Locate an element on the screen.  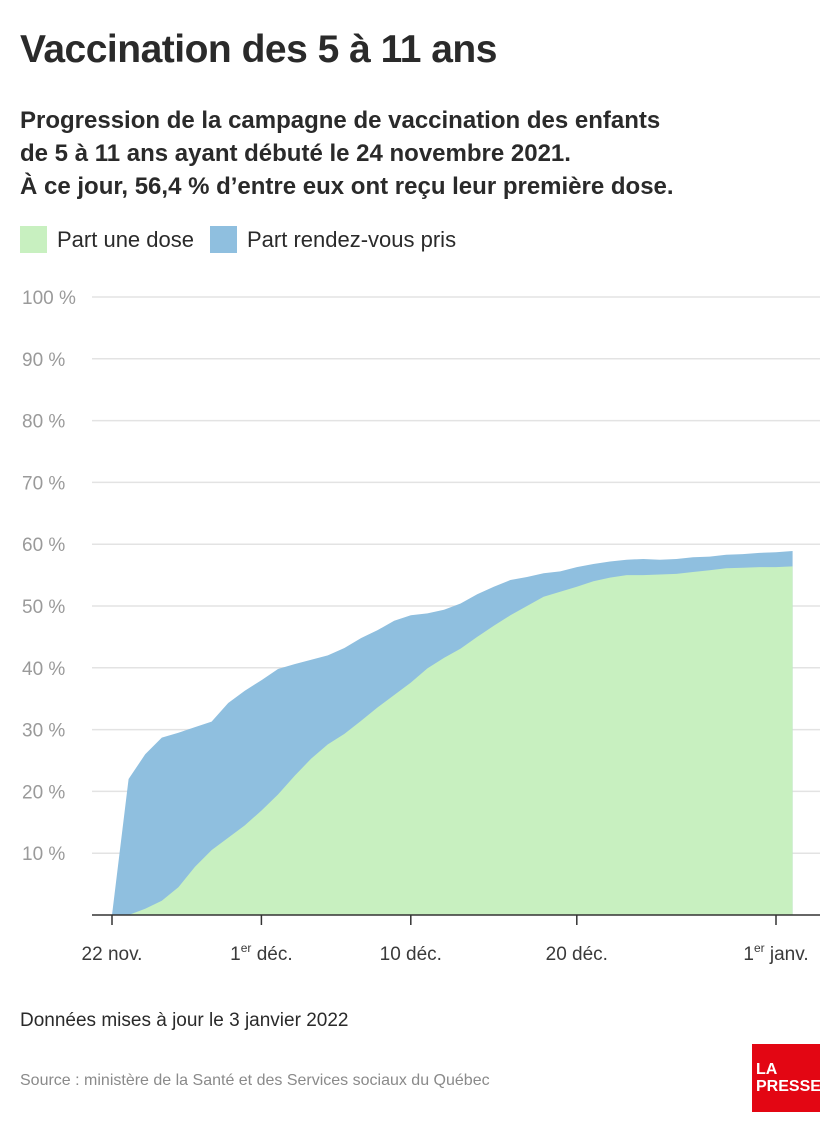
chart-legend: Part une dose Part rendez-vous pris is located at coordinates (246, 239).